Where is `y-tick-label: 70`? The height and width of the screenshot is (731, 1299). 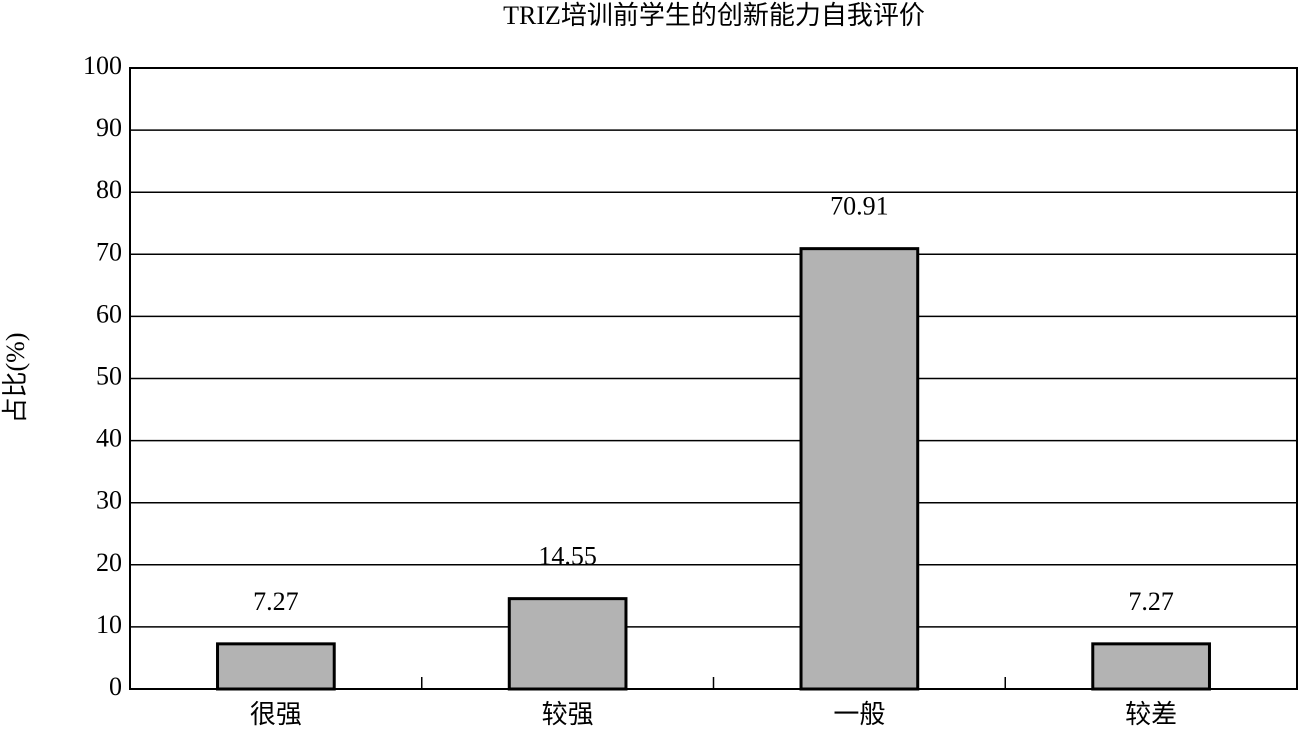 y-tick-label: 70 is located at coordinates (109, 251).